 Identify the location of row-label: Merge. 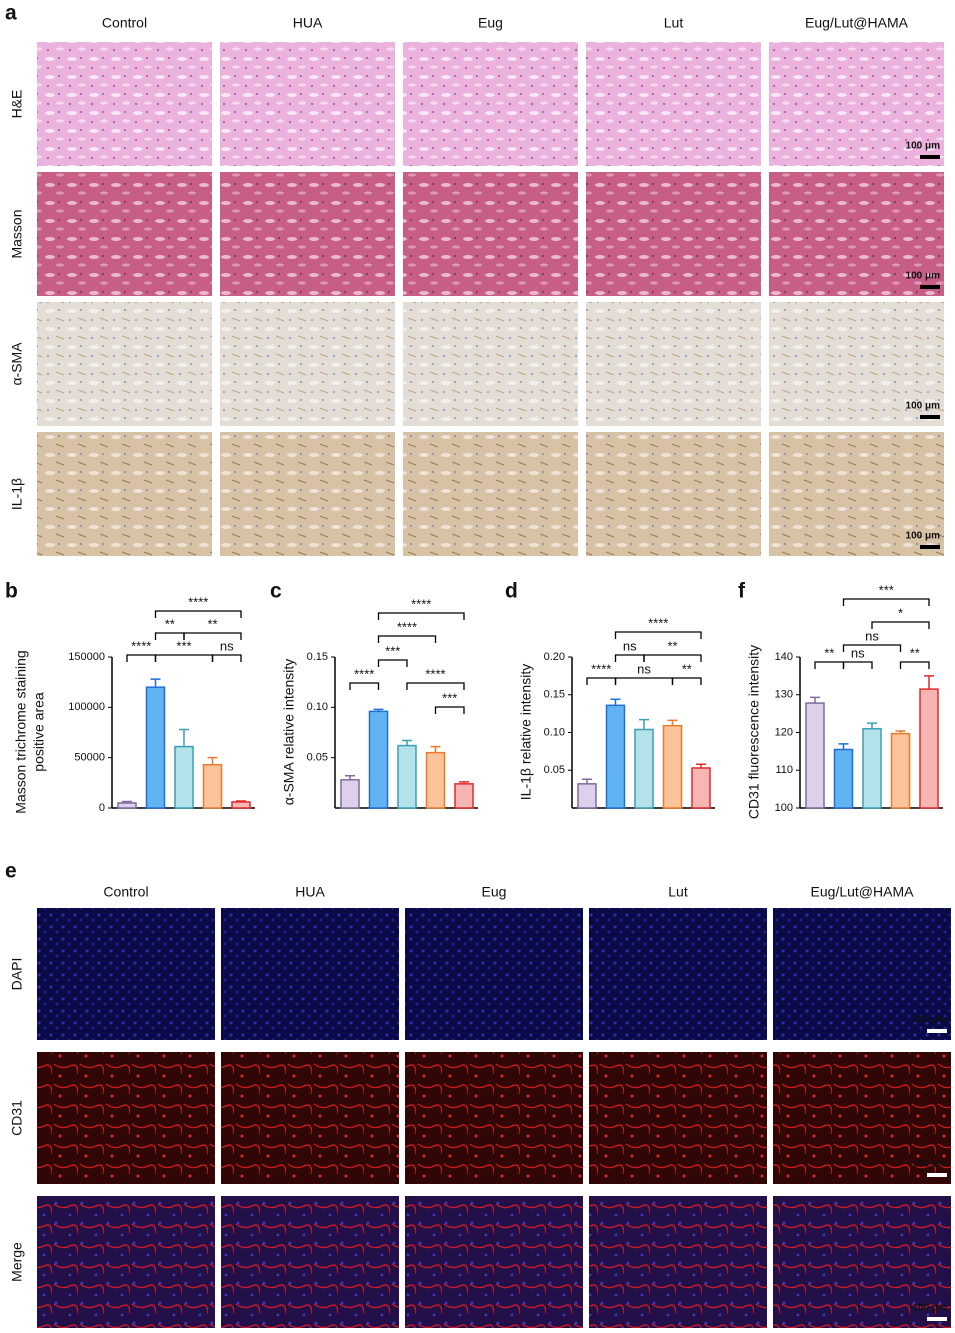
(17, 1262).